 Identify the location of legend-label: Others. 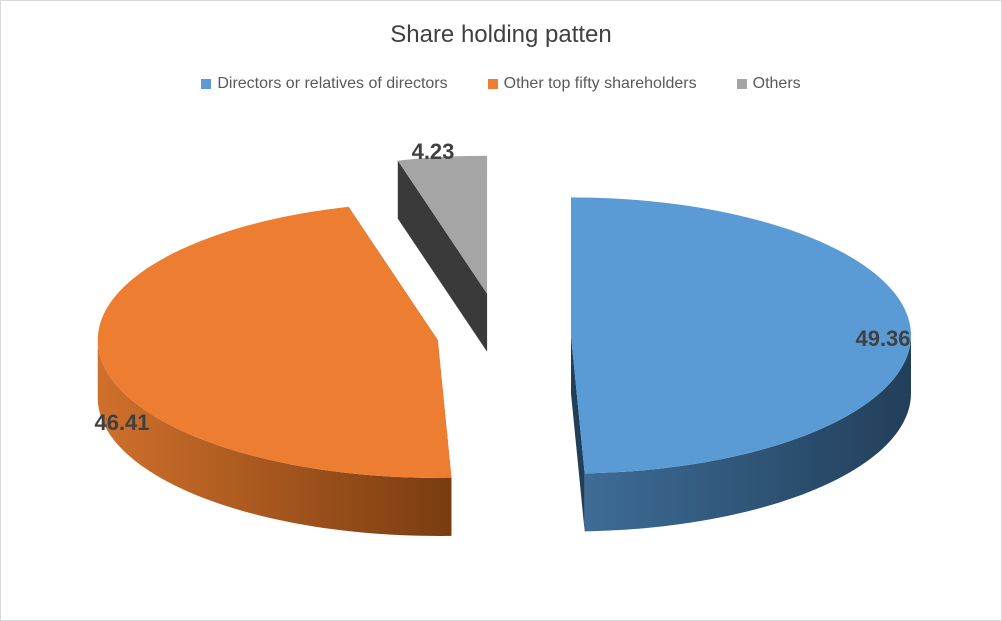
(776, 83).